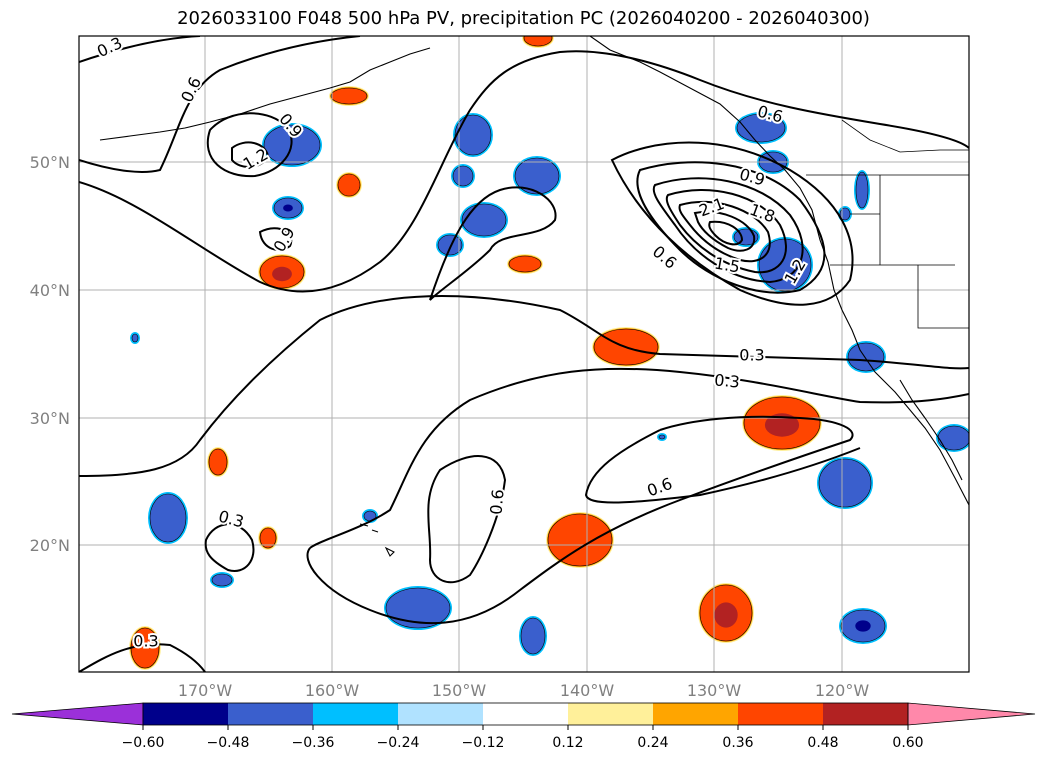 The image size is (1047, 765). What do you see at coordinates (722, 466) in the screenshot?
I see `contour-0.6-loop` at bounding box center [722, 466].